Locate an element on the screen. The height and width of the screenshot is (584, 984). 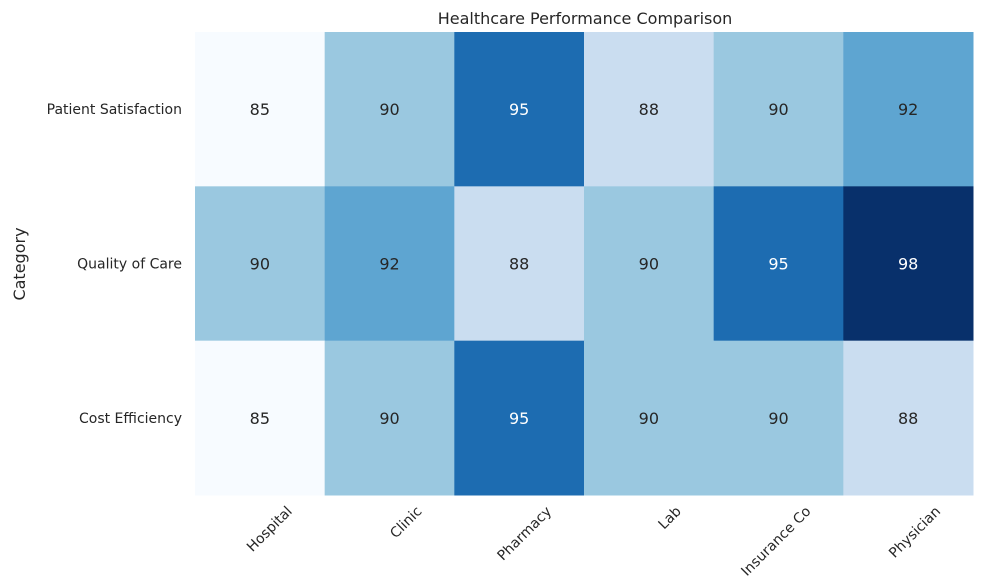
x-tick-label: Hospital is located at coordinates (270, 530).